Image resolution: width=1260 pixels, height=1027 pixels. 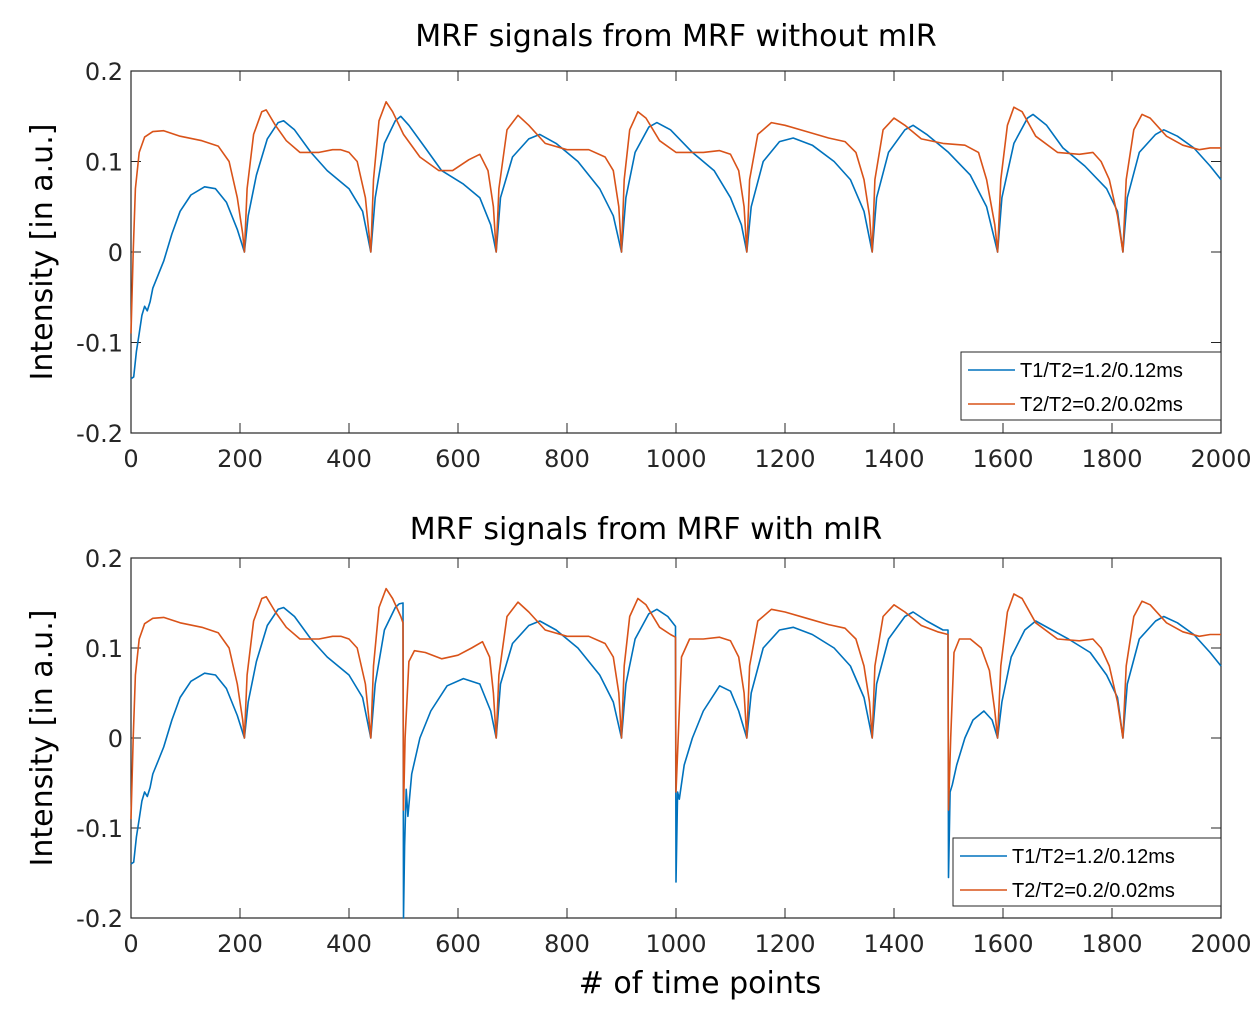 I want to click on chart-title: MRF signals from MRF with mIR, so click(x=646, y=529).